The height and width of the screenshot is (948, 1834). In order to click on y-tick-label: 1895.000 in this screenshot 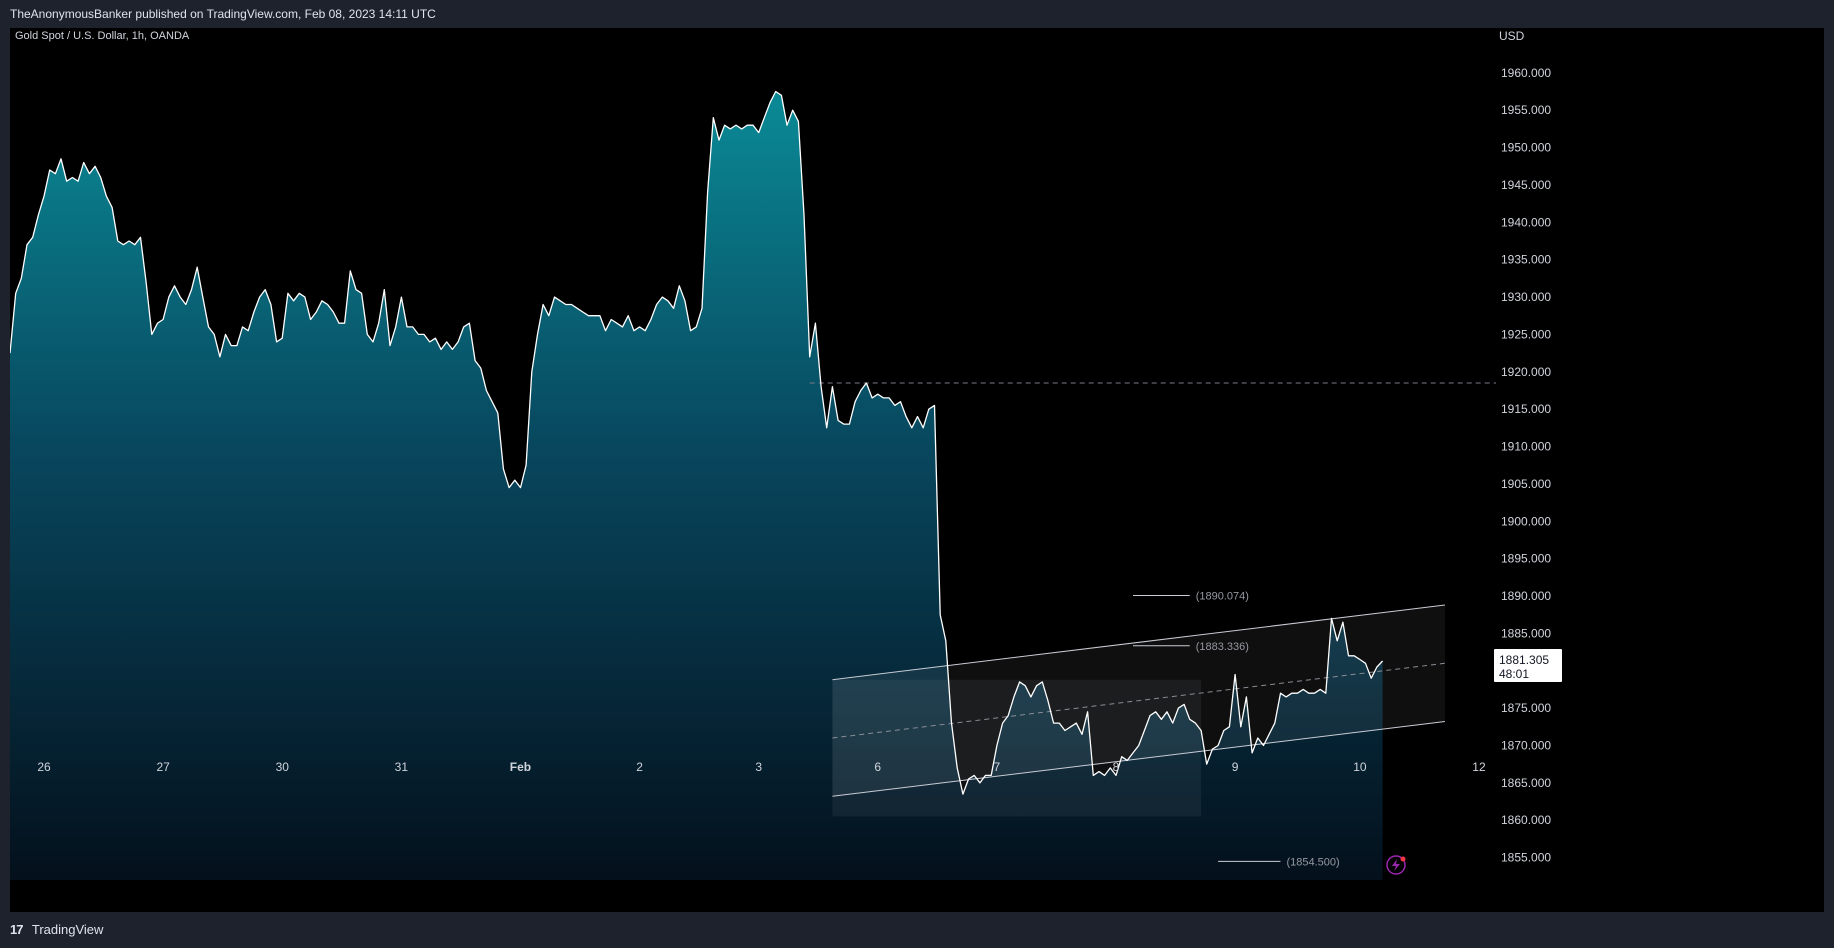, I will do `click(1526, 559)`.